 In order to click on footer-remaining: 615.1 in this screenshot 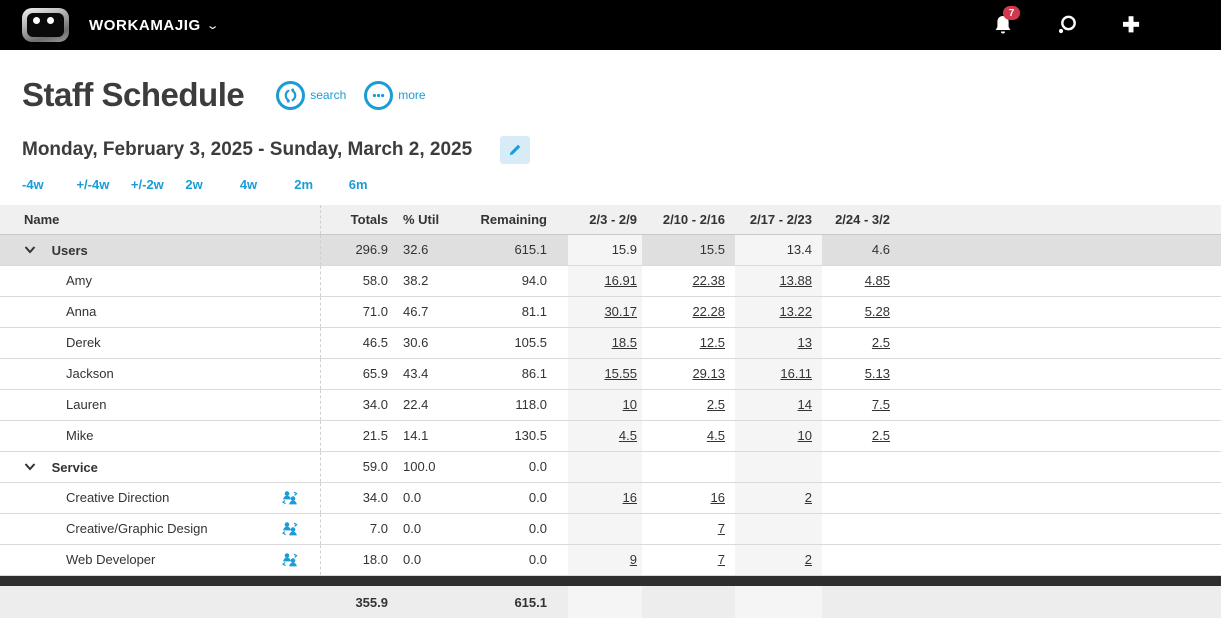, I will do `click(511, 602)`.